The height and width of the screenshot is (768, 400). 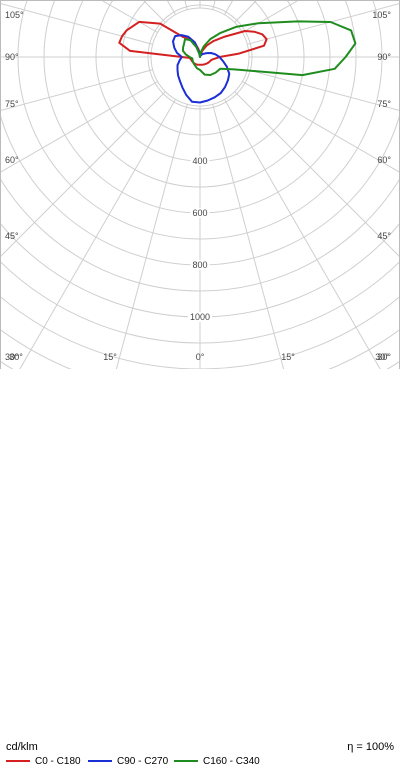 What do you see at coordinates (143, 761) in the screenshot?
I see `legend-label-c90-c270: C90 - C270` at bounding box center [143, 761].